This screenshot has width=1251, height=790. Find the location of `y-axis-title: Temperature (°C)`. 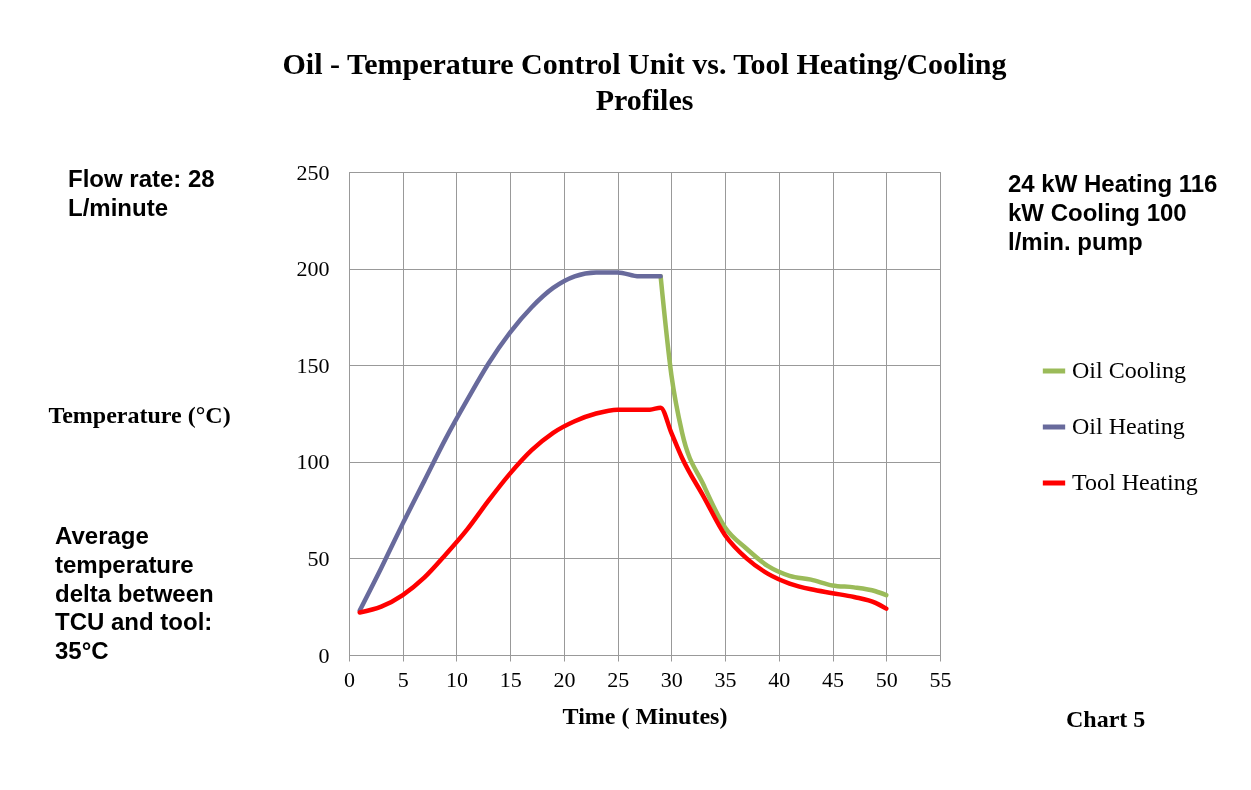

y-axis-title: Temperature (°C) is located at coordinates (139, 414).